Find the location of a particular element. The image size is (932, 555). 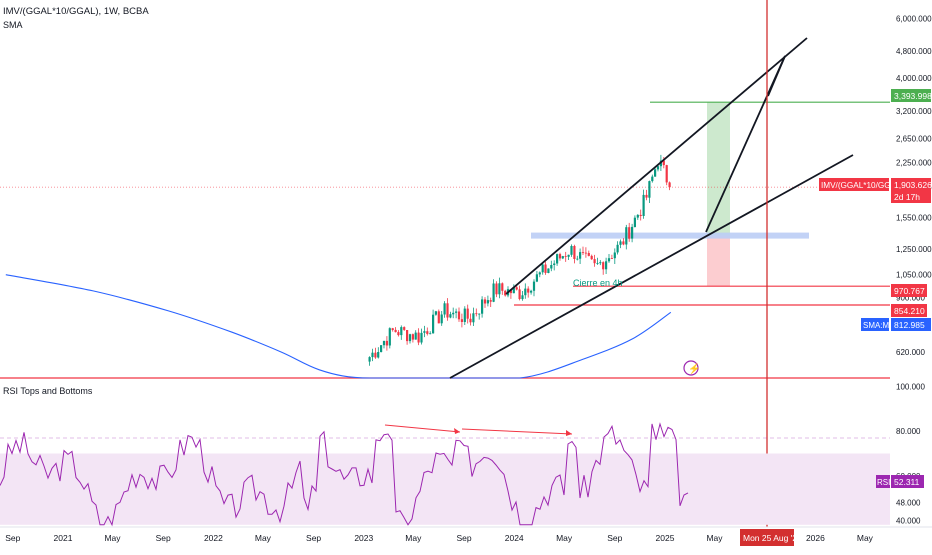

price-label-970: 970.767 is located at coordinates (909, 290).